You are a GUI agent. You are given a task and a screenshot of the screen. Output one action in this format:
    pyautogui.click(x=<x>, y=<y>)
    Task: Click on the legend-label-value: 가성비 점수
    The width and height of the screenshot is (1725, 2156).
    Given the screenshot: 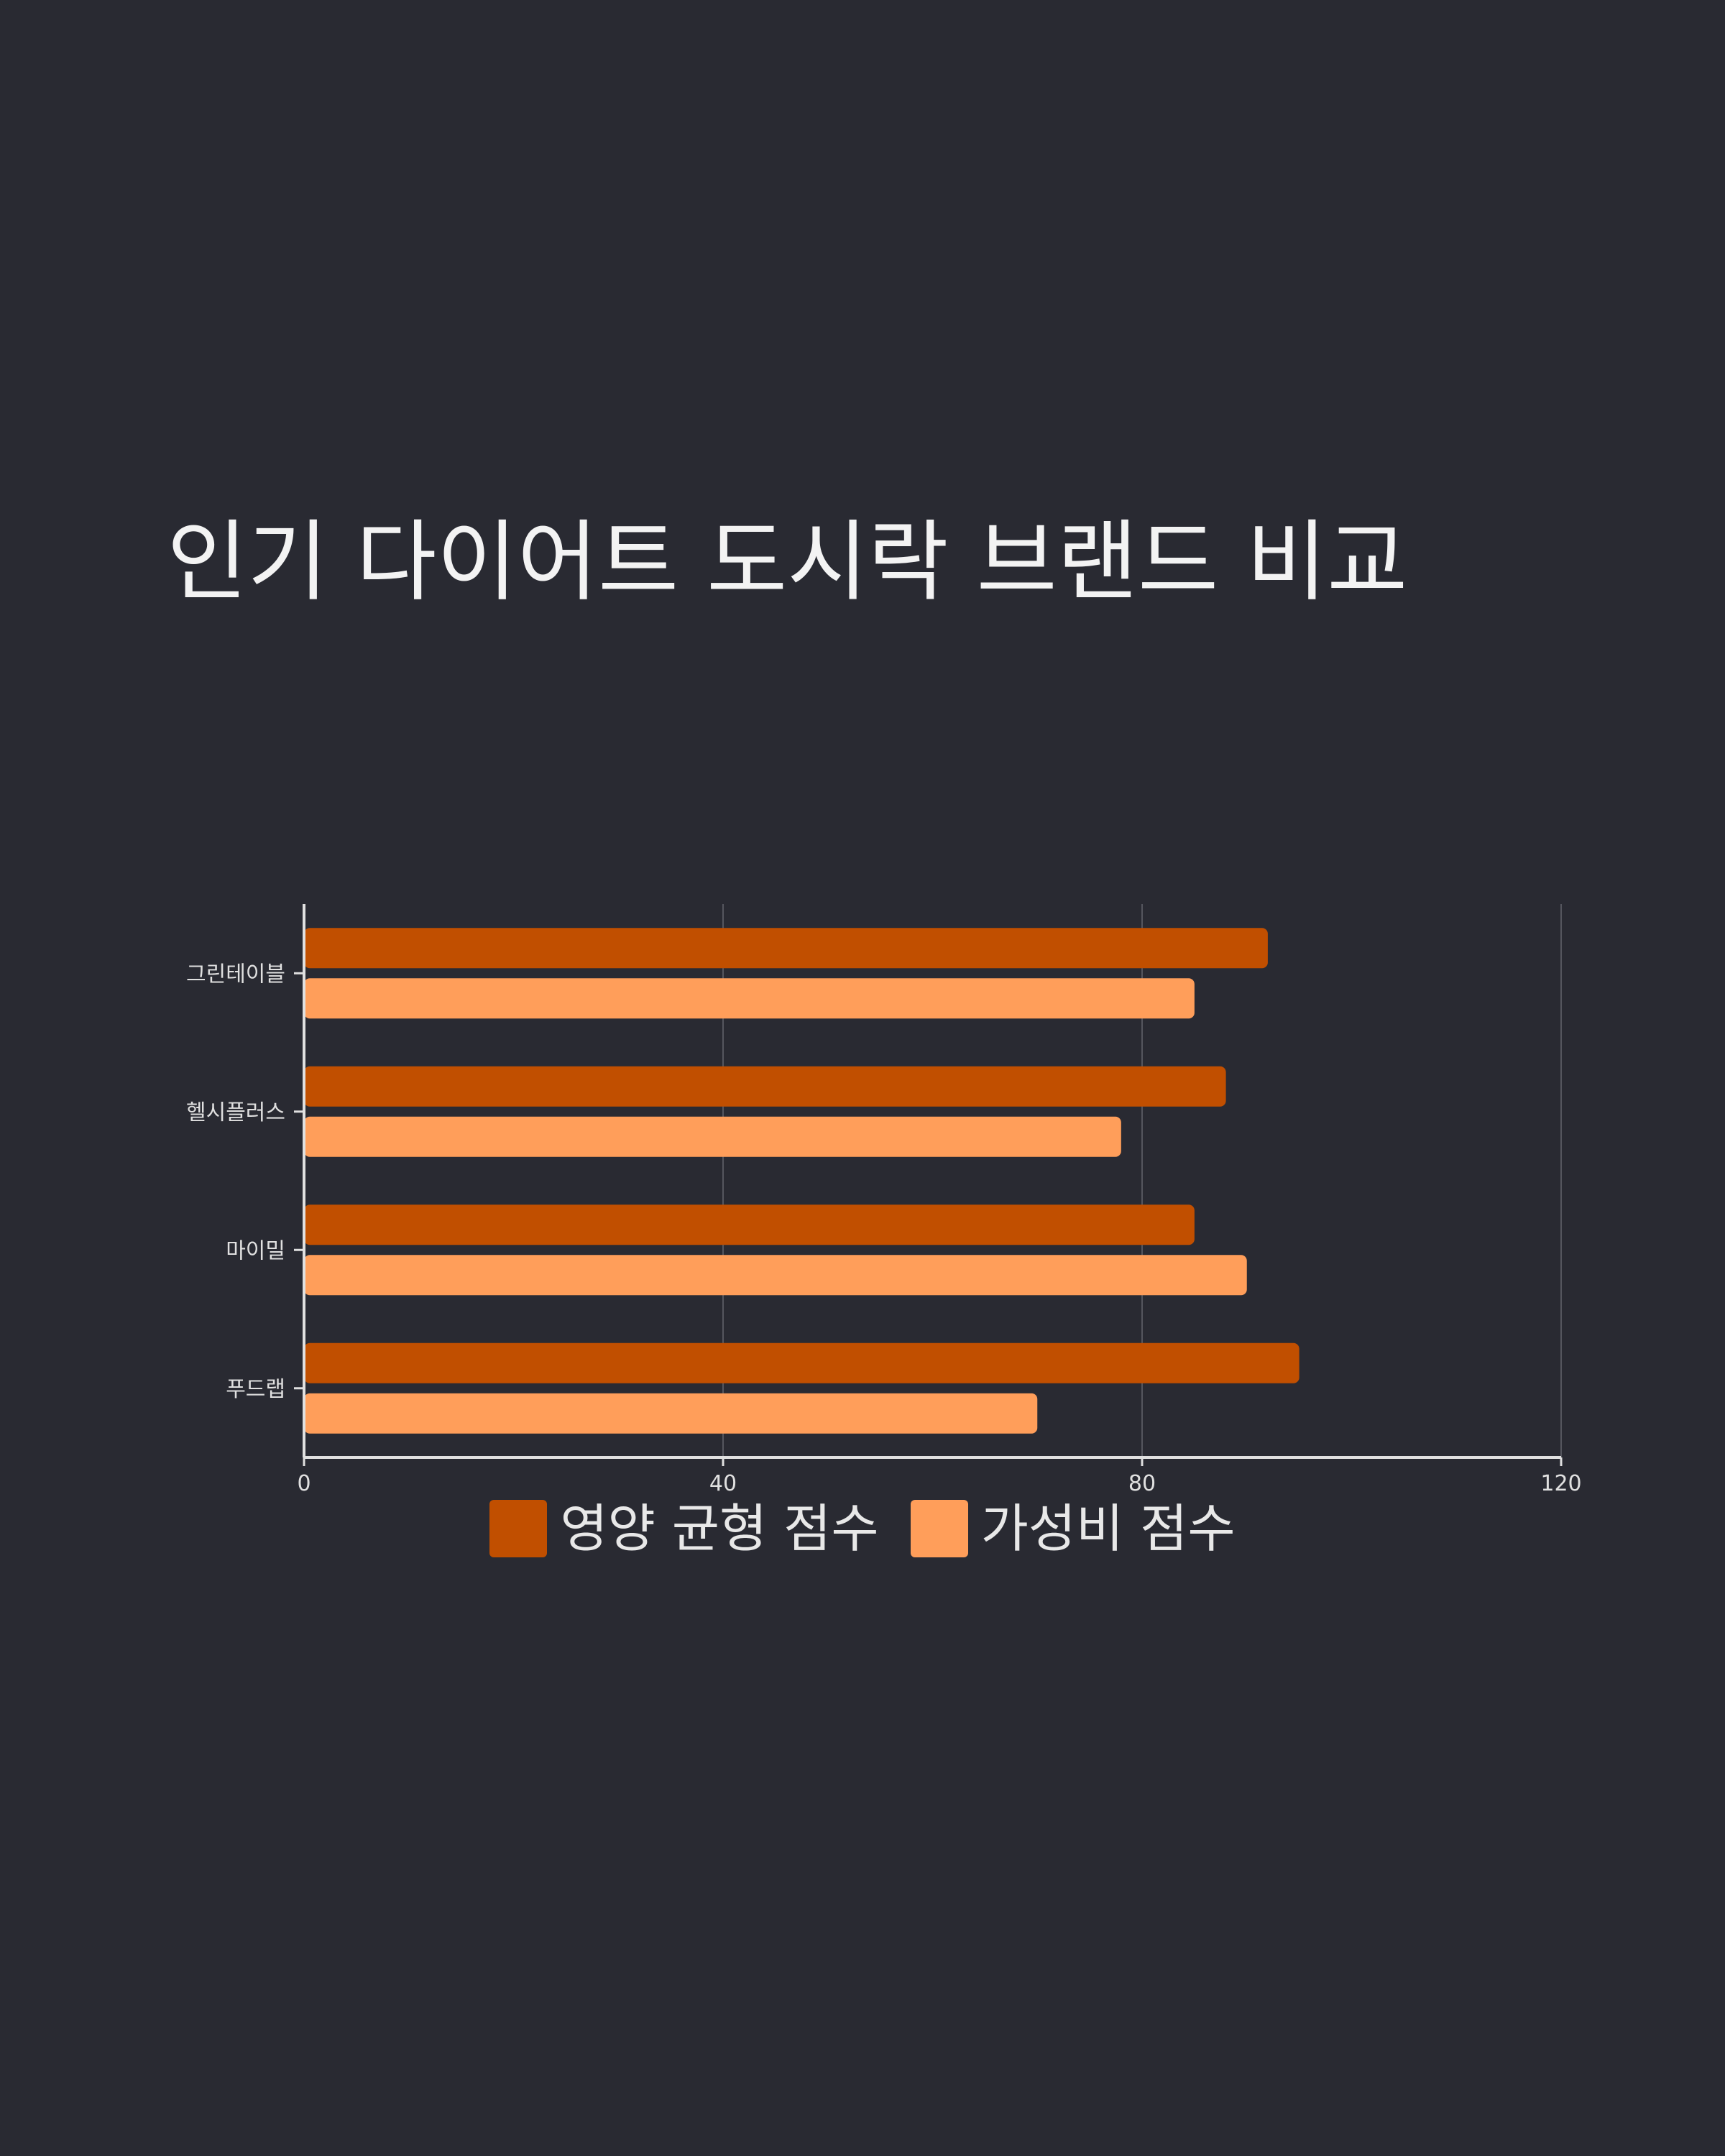 What is the action you would take?
    pyautogui.click(x=1108, y=1528)
    